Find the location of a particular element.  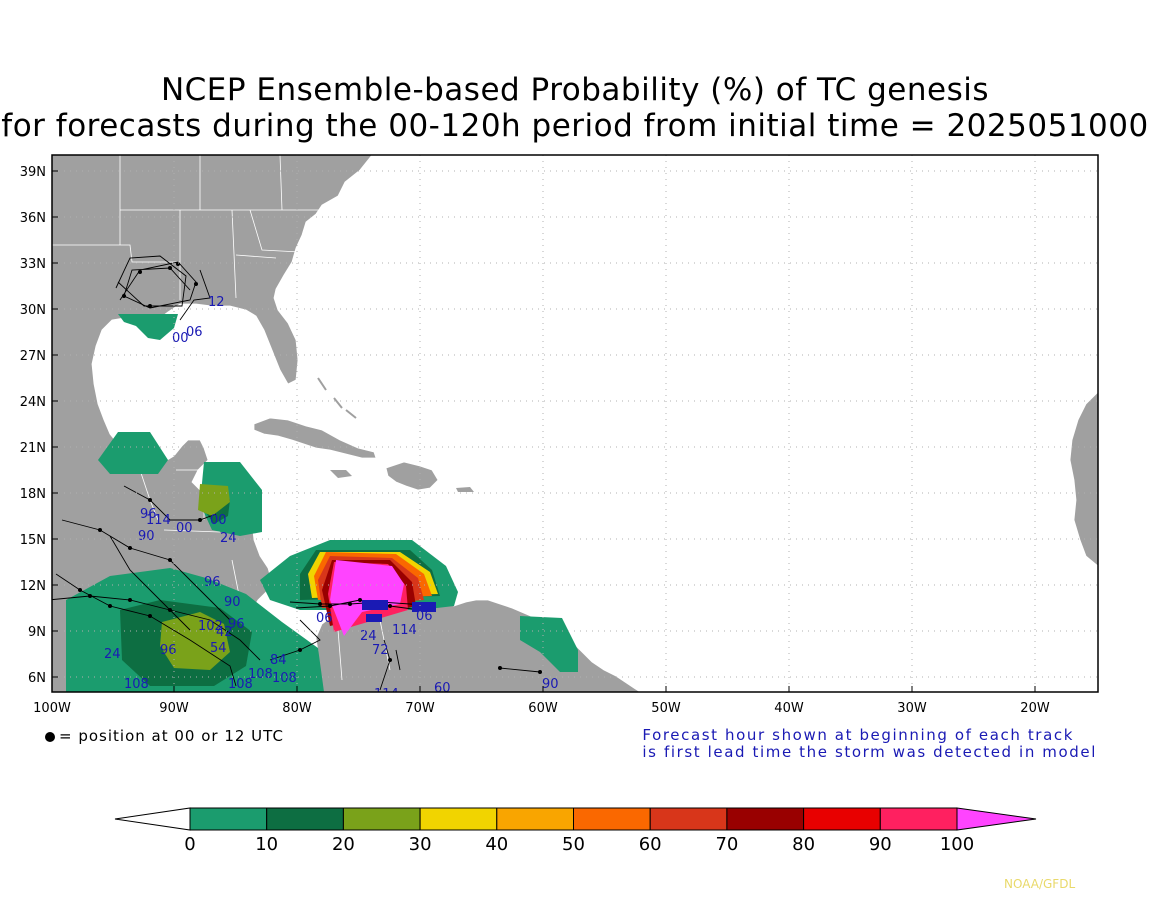

lon-label: 30W is located at coordinates (912, 708).